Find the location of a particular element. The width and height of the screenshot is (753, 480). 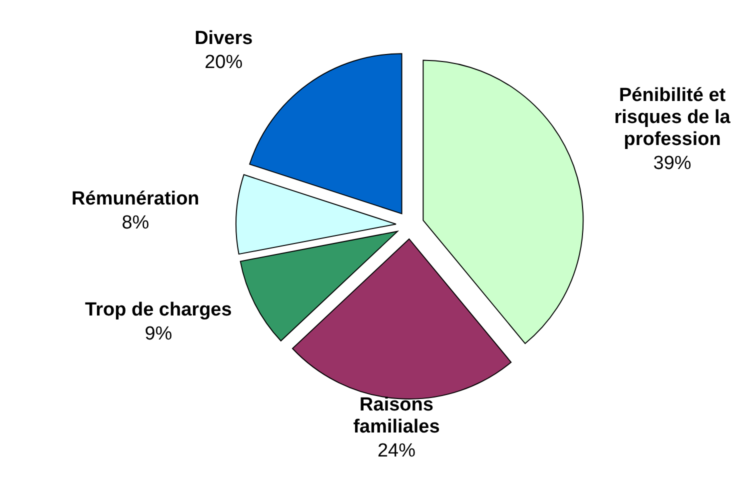

data-label: 24% is located at coordinates (396, 451).